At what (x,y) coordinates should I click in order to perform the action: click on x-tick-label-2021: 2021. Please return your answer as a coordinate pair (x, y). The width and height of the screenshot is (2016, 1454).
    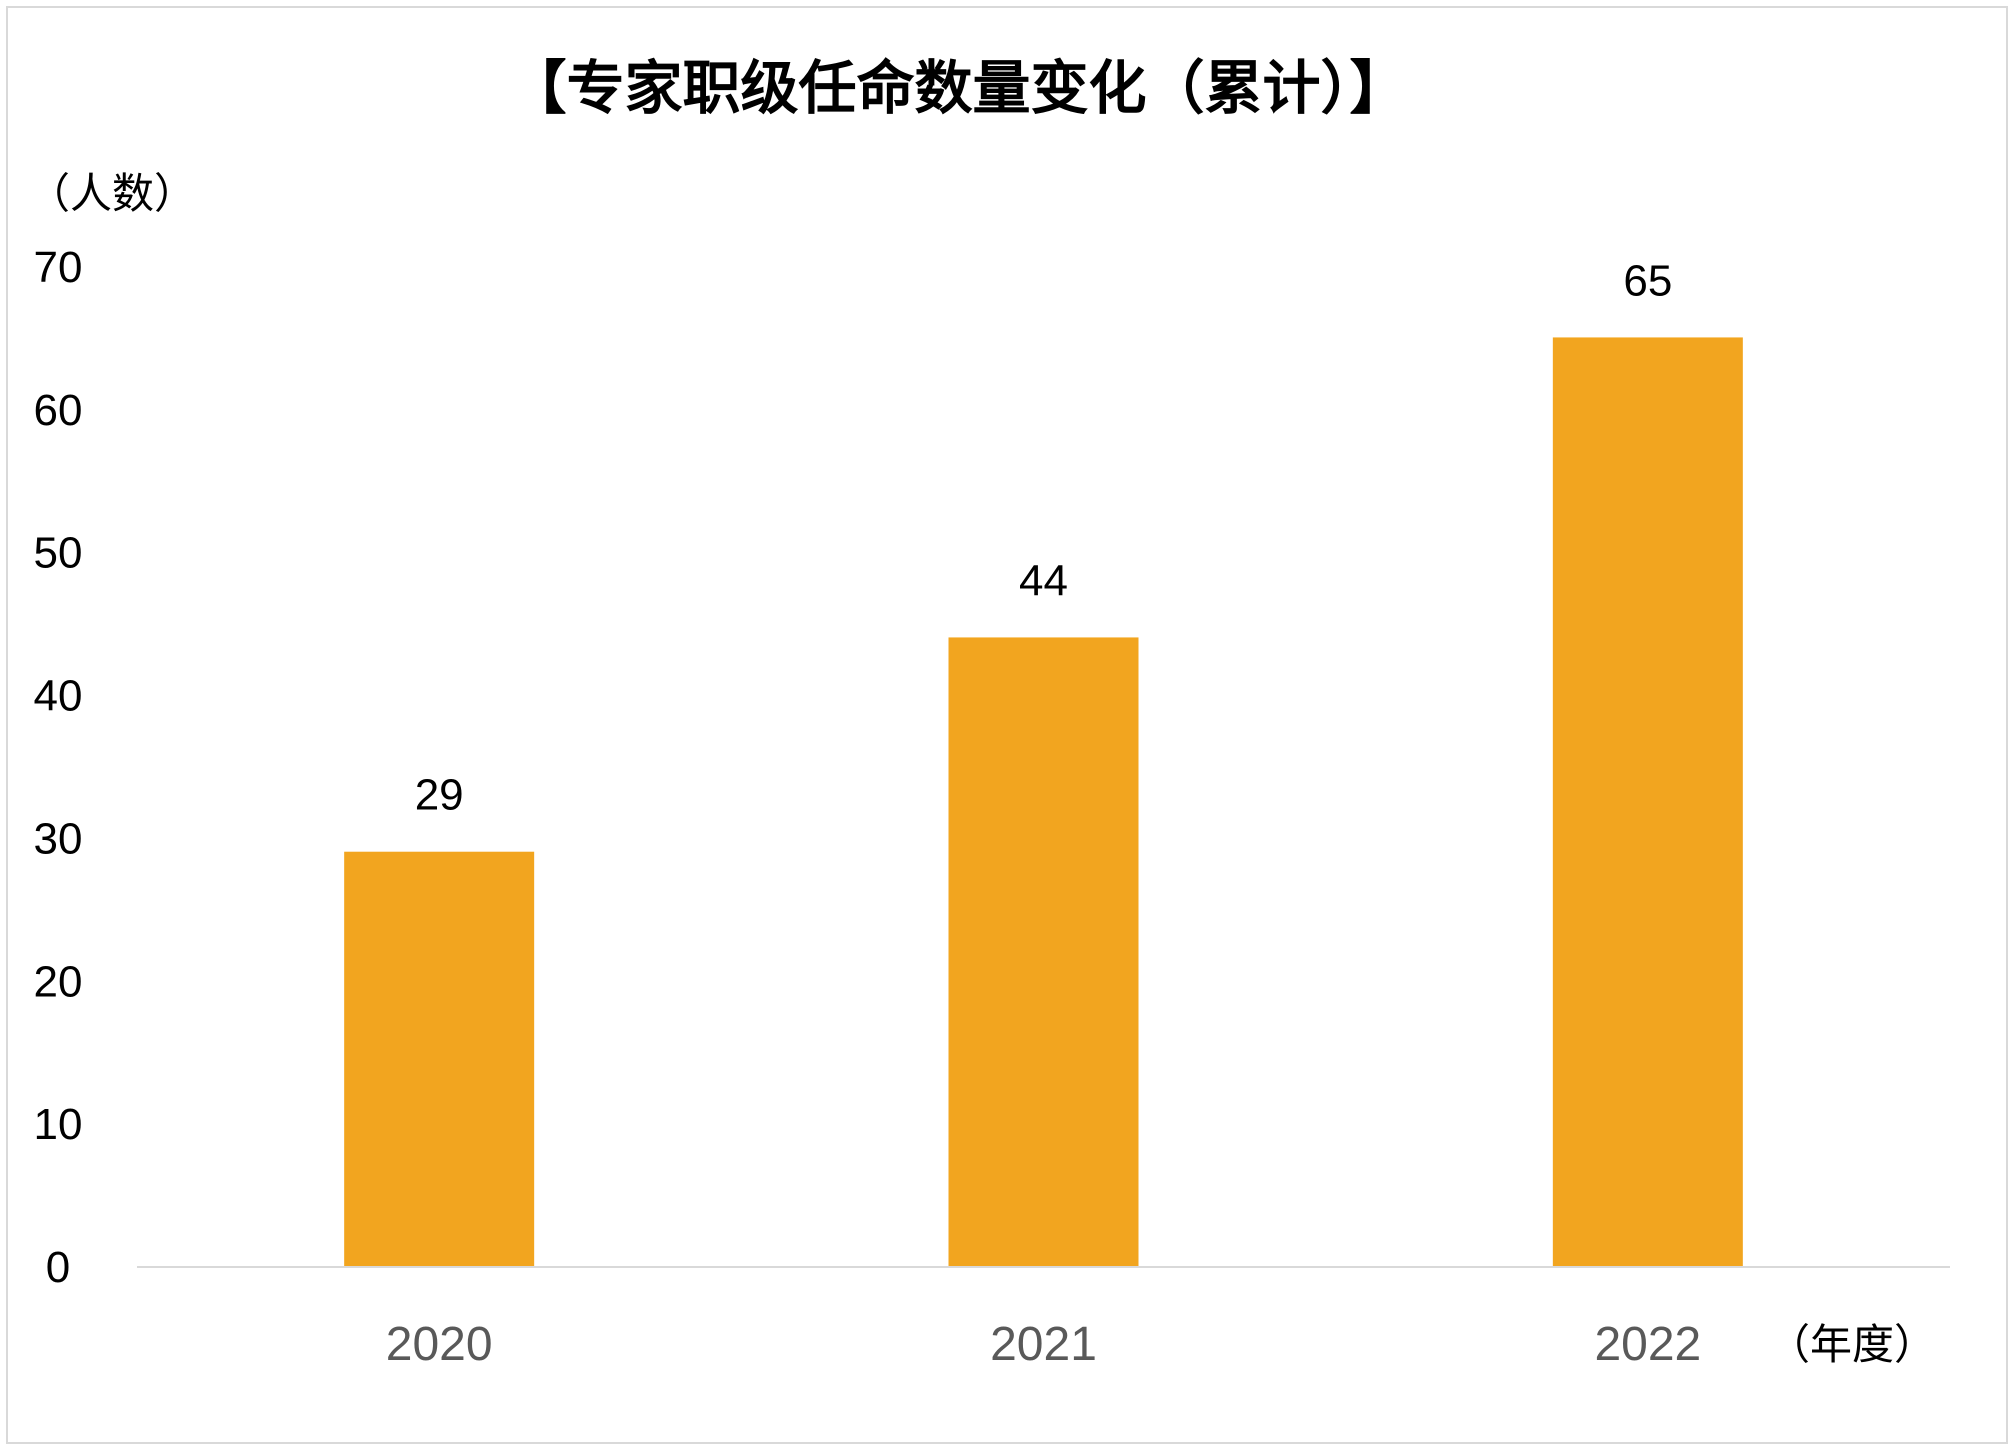
    Looking at the image, I should click on (1043, 1344).